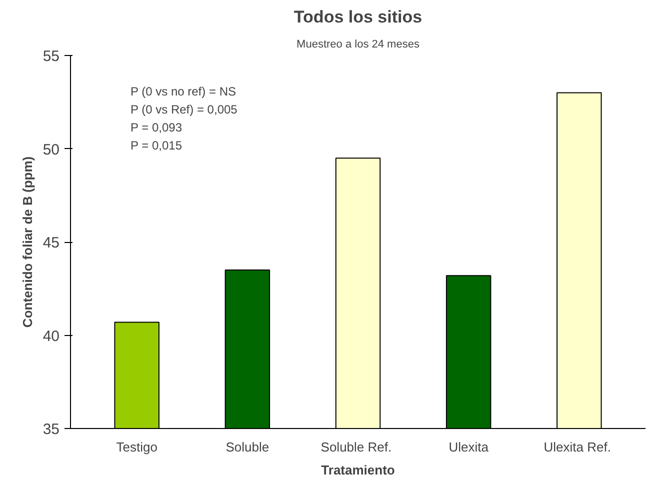  Describe the element at coordinates (51, 56) in the screenshot. I see `y-tick-label: 55` at that location.